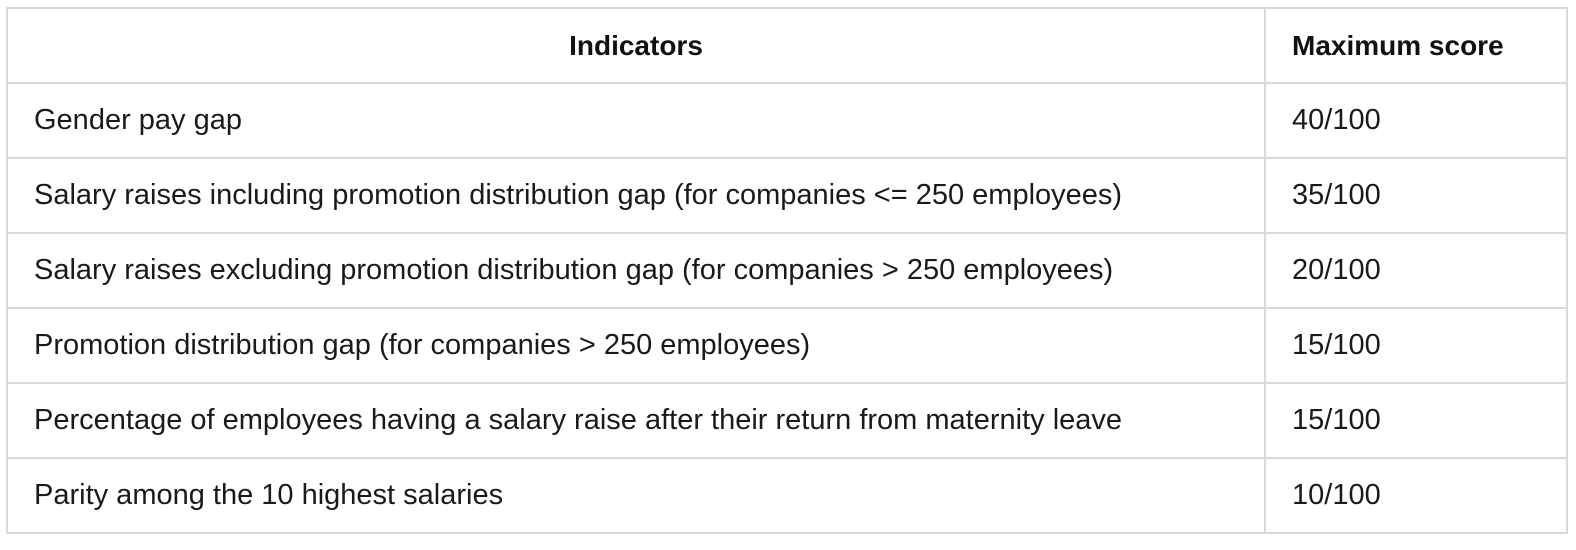 Image resolution: width=1576 pixels, height=550 pixels. What do you see at coordinates (1416, 120) in the screenshot?
I see `score-cell: 40/100` at bounding box center [1416, 120].